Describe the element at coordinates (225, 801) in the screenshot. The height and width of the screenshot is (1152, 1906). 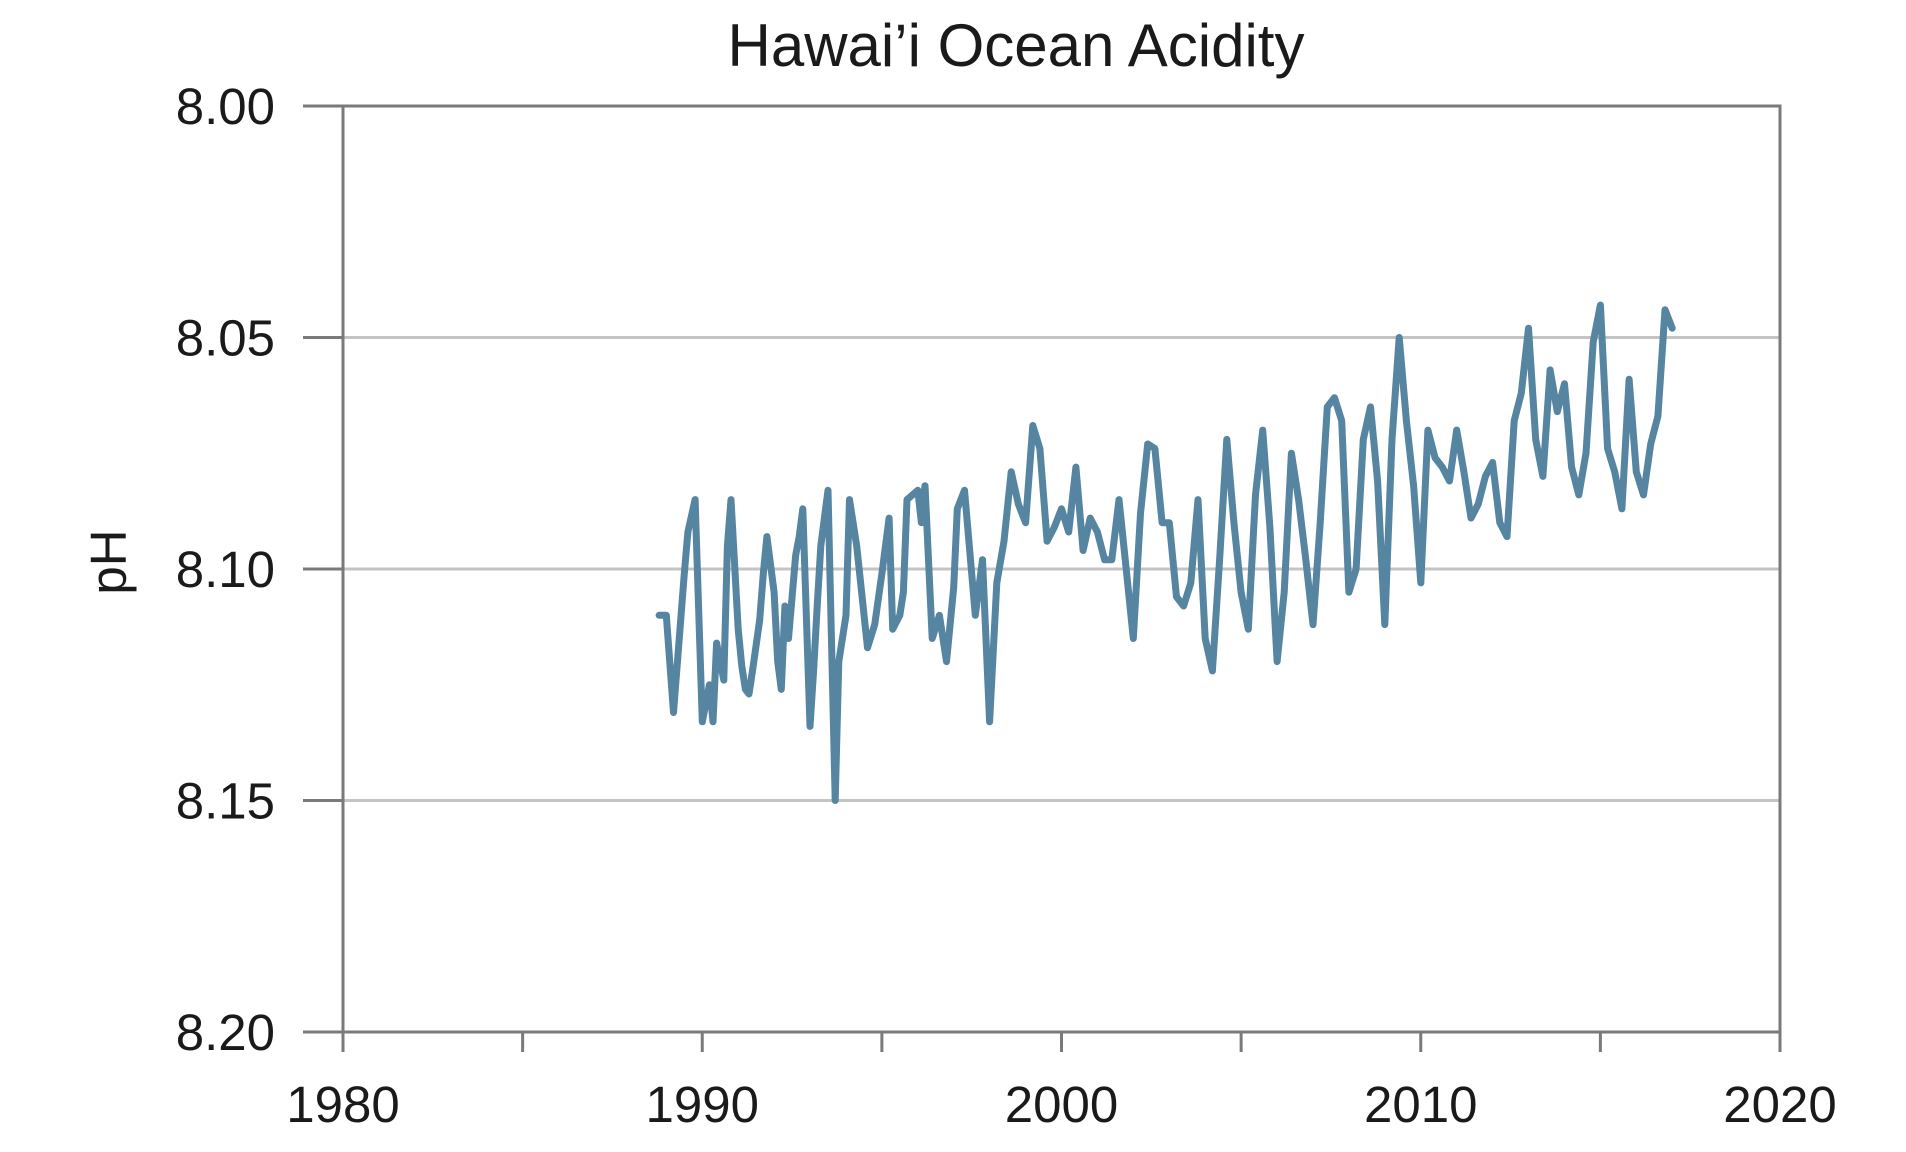
I see `y-tick-label: 8.15` at that location.